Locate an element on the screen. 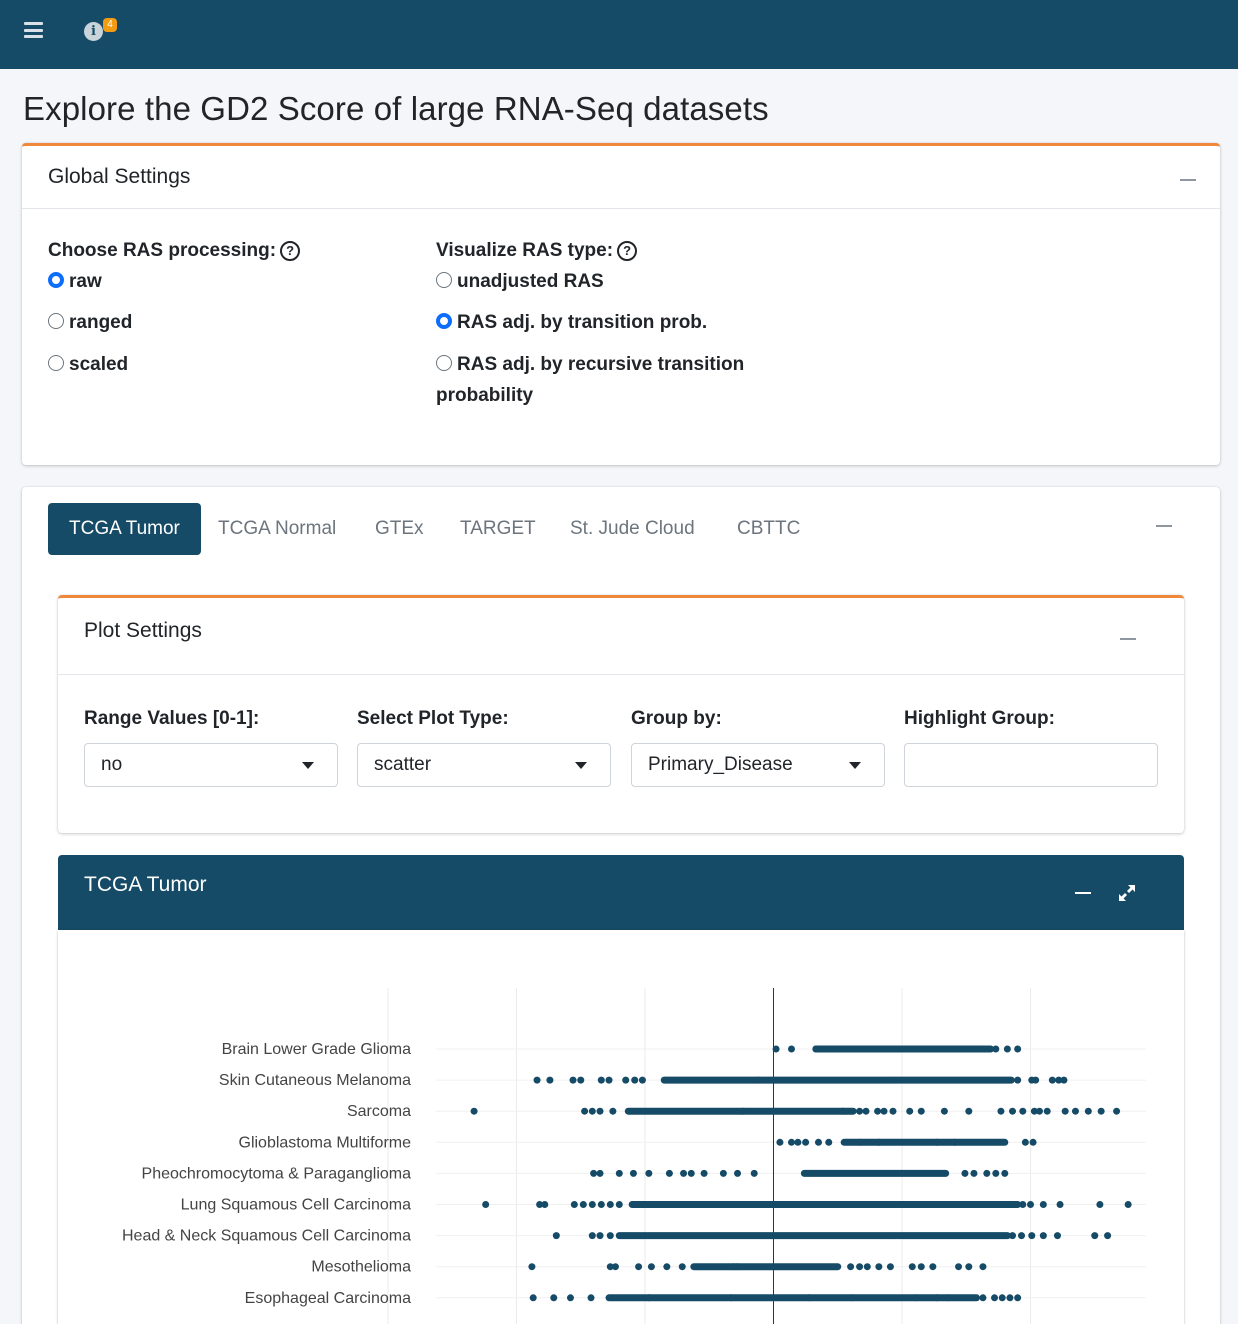  plot-type-select: scatter is located at coordinates (484, 765).